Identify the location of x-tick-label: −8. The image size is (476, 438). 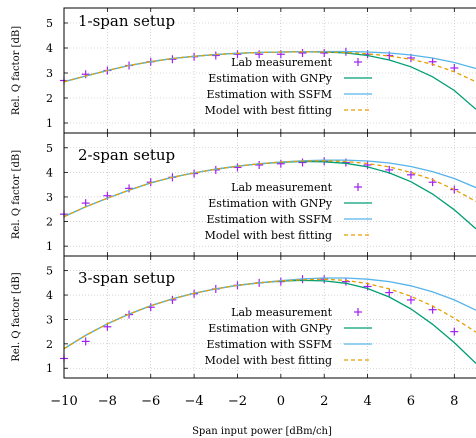
(107, 401).